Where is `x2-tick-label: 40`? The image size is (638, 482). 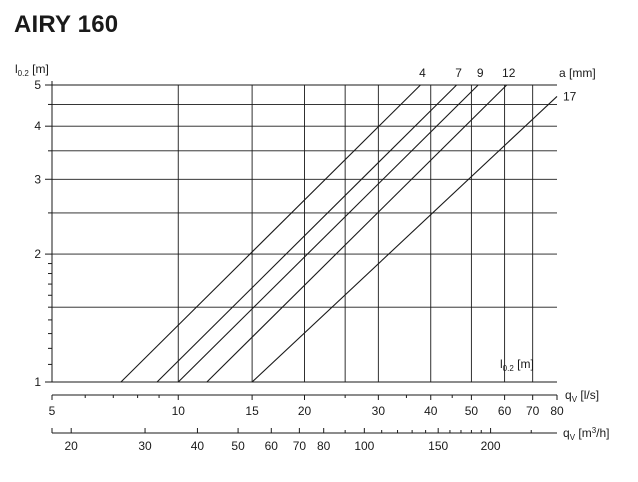
x2-tick-label: 40 is located at coordinates (198, 446).